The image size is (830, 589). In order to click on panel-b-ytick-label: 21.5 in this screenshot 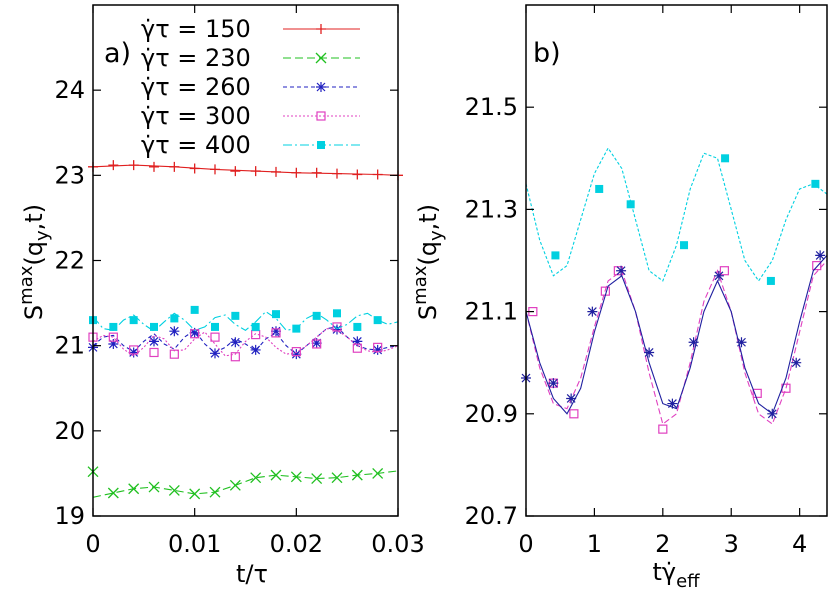, I will do `click(491, 107)`.